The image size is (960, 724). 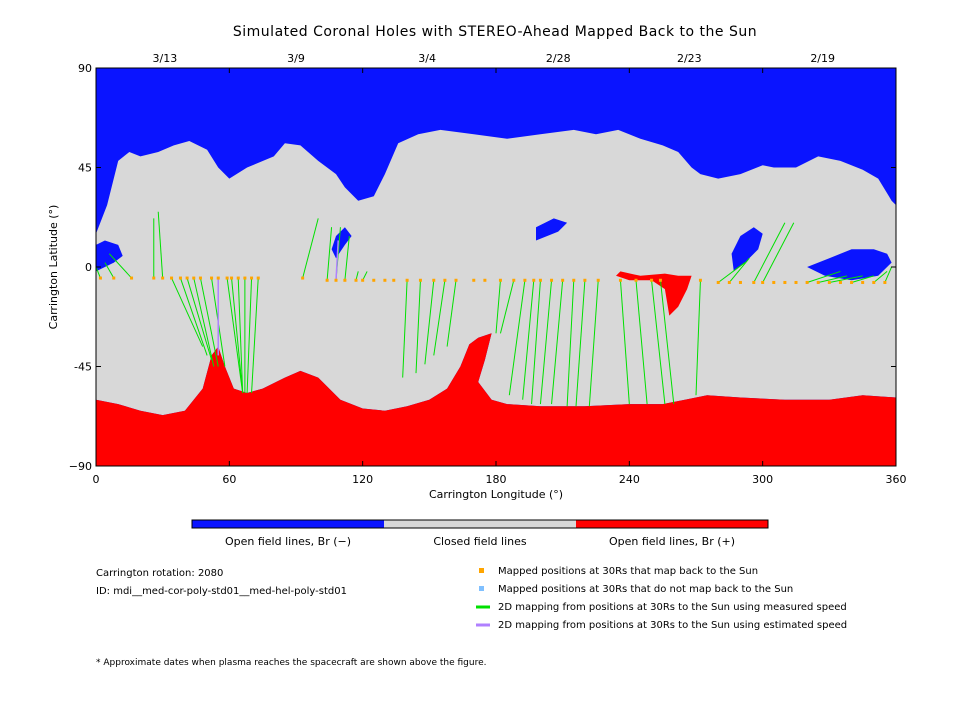 I want to click on x-tick-label: 60, so click(x=229, y=479).